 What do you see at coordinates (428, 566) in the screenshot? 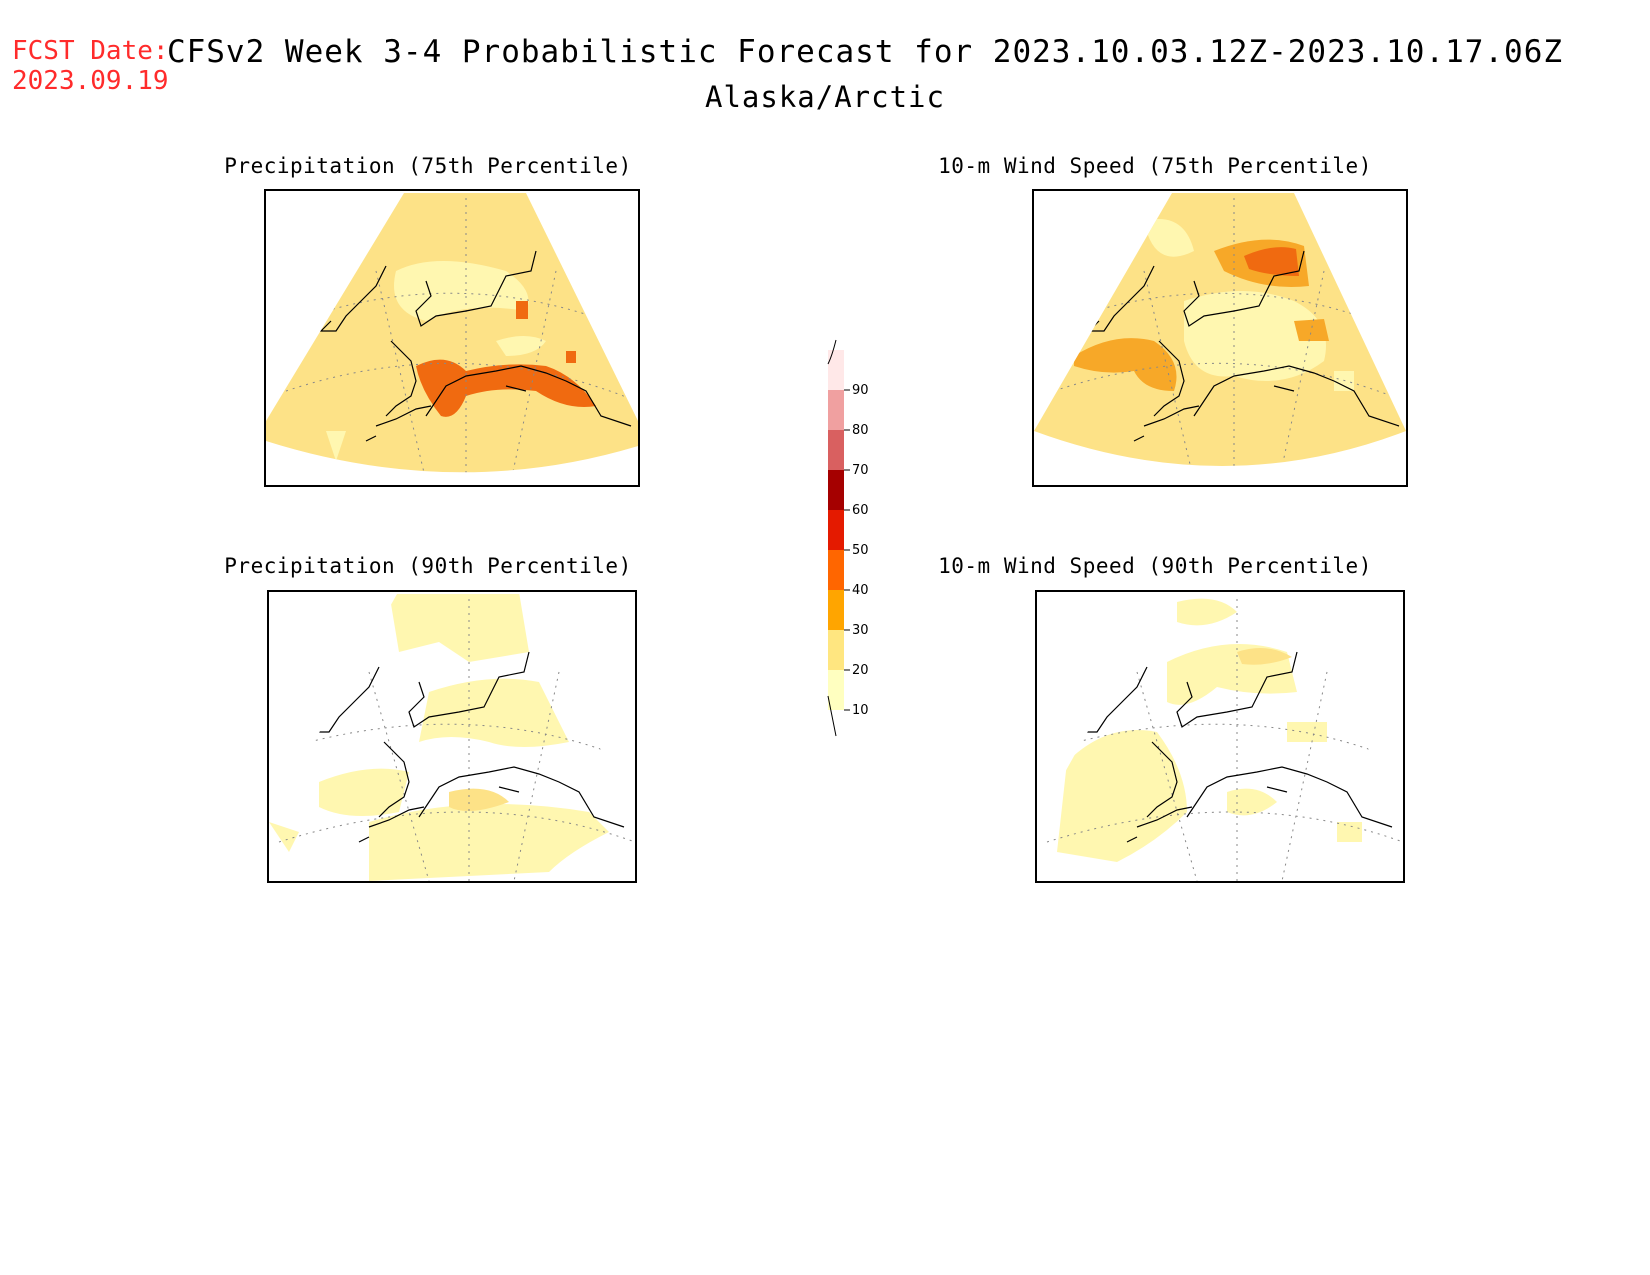
I see `panel-title-precip-90: Precipitation (90th Percentile)` at bounding box center [428, 566].